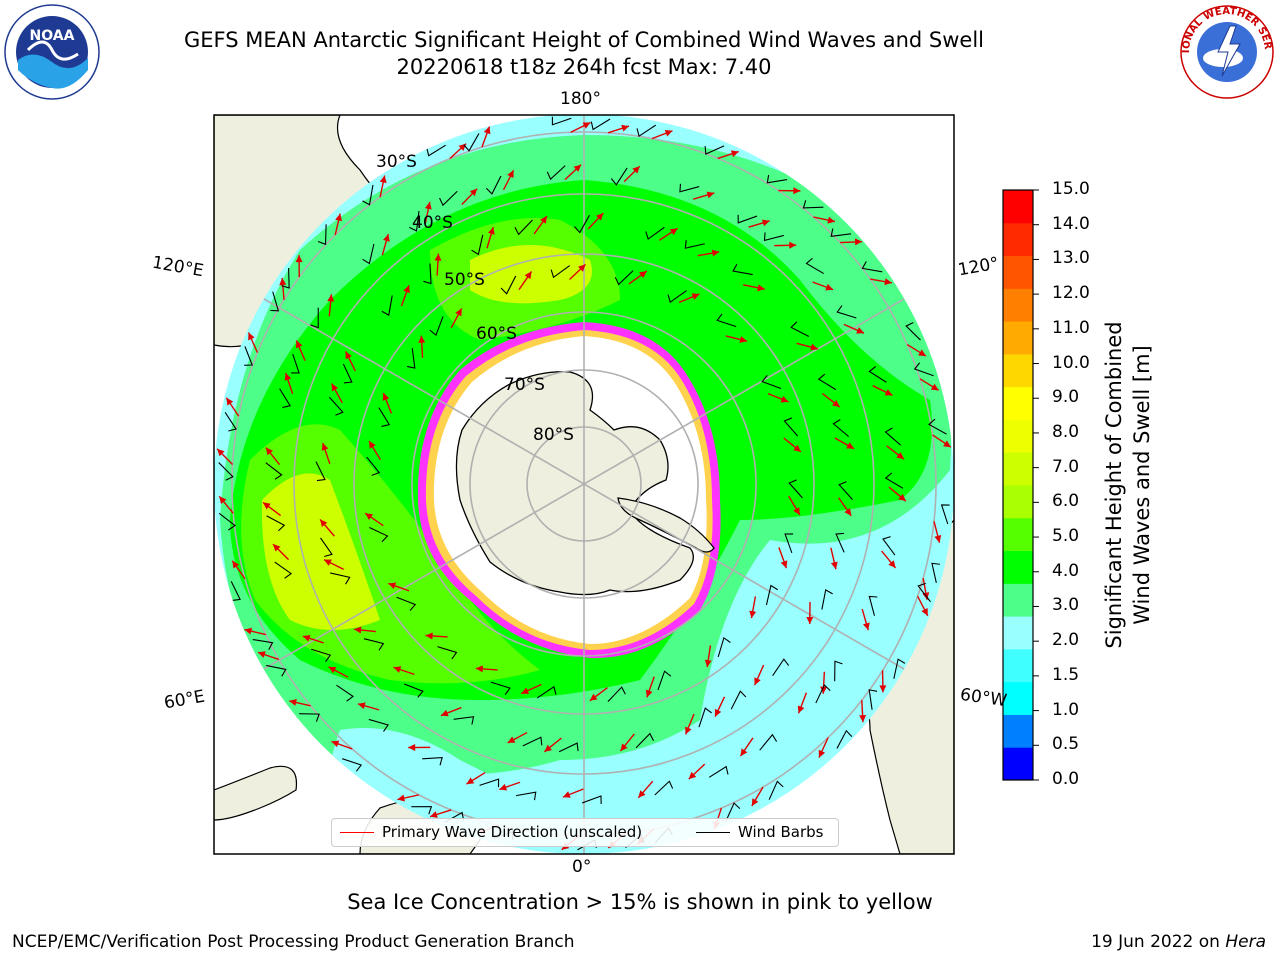 This screenshot has width=1280, height=960. What do you see at coordinates (1066, 744) in the screenshot?
I see `colorbar-tick-label: 0.5` at bounding box center [1066, 744].